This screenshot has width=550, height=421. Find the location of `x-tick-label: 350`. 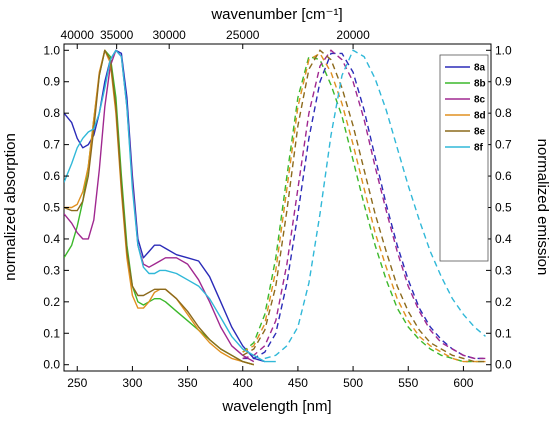

x-tick-label: 350 is located at coordinates (188, 383).